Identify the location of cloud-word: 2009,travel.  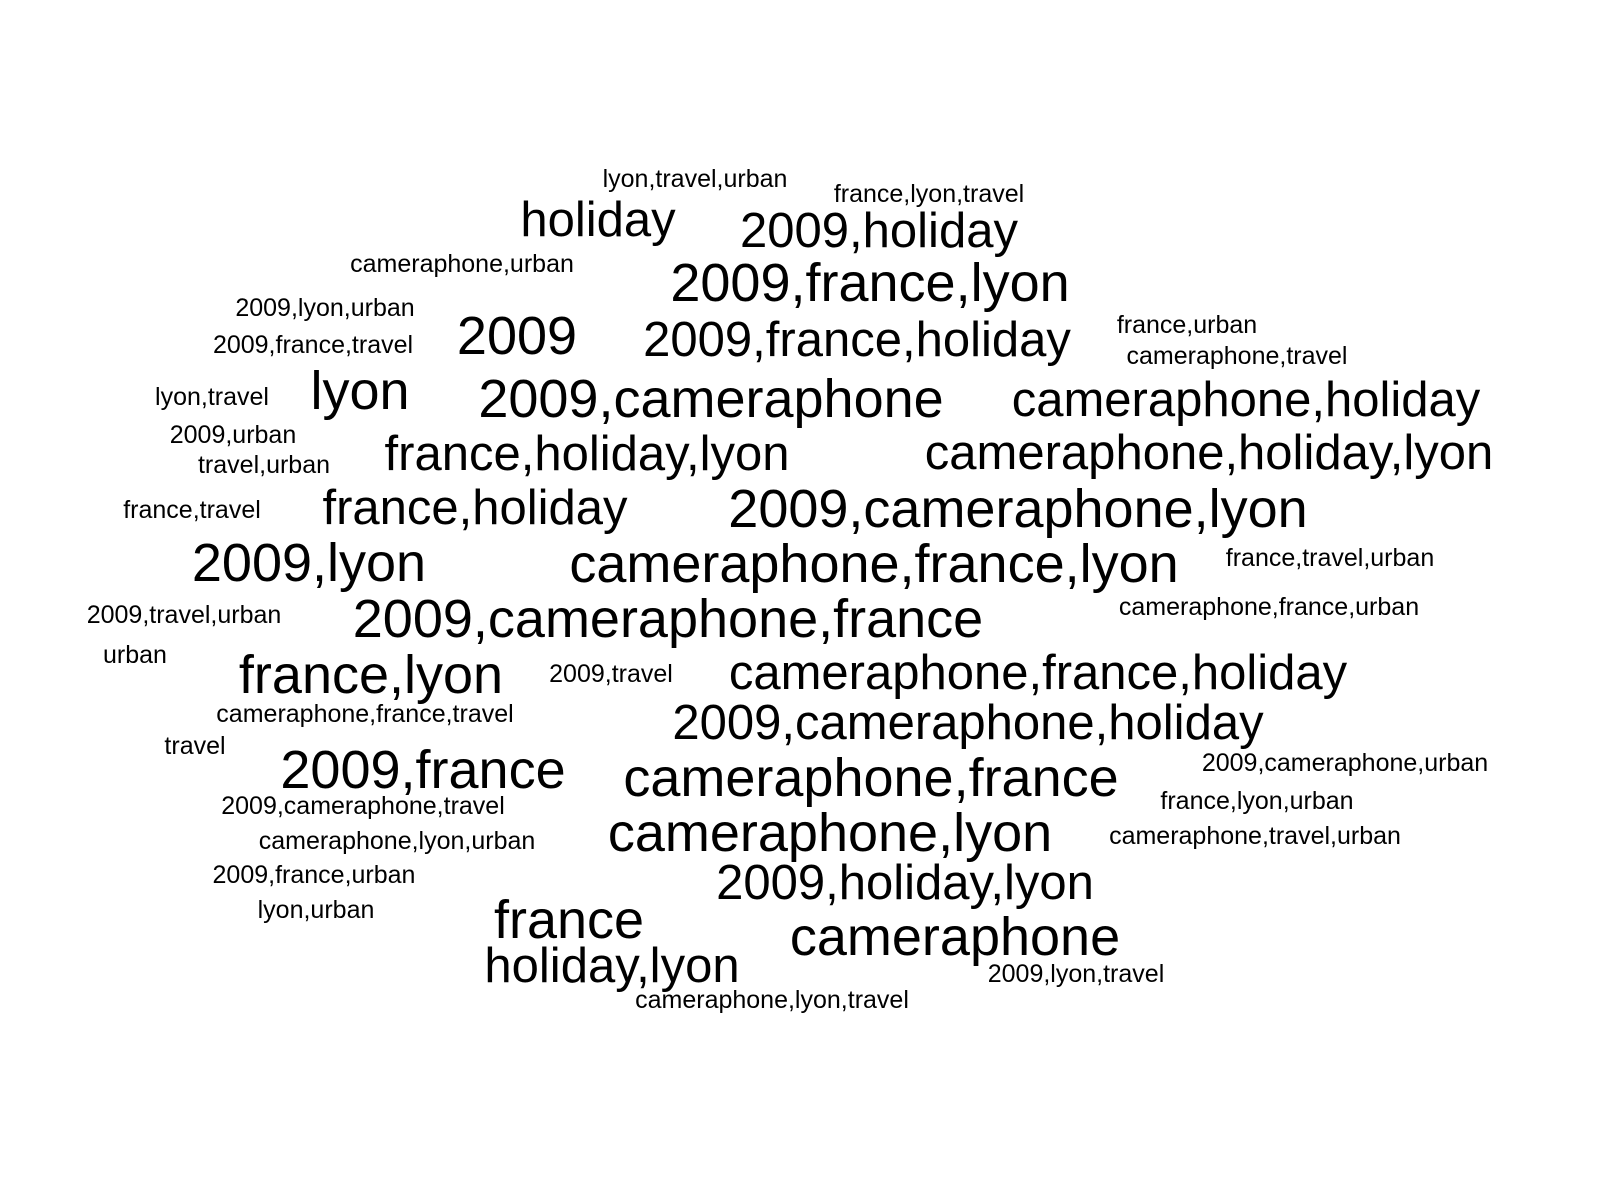
(611, 674).